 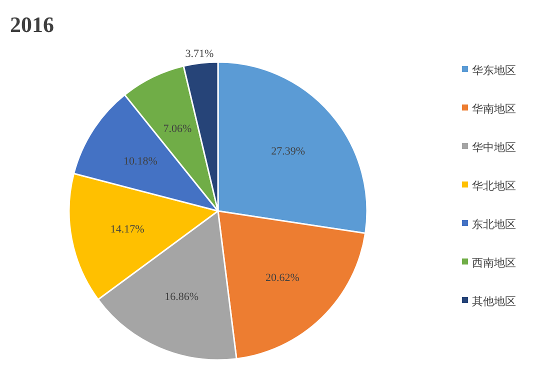 I want to click on legend-label: 西南地区, so click(x=494, y=263).